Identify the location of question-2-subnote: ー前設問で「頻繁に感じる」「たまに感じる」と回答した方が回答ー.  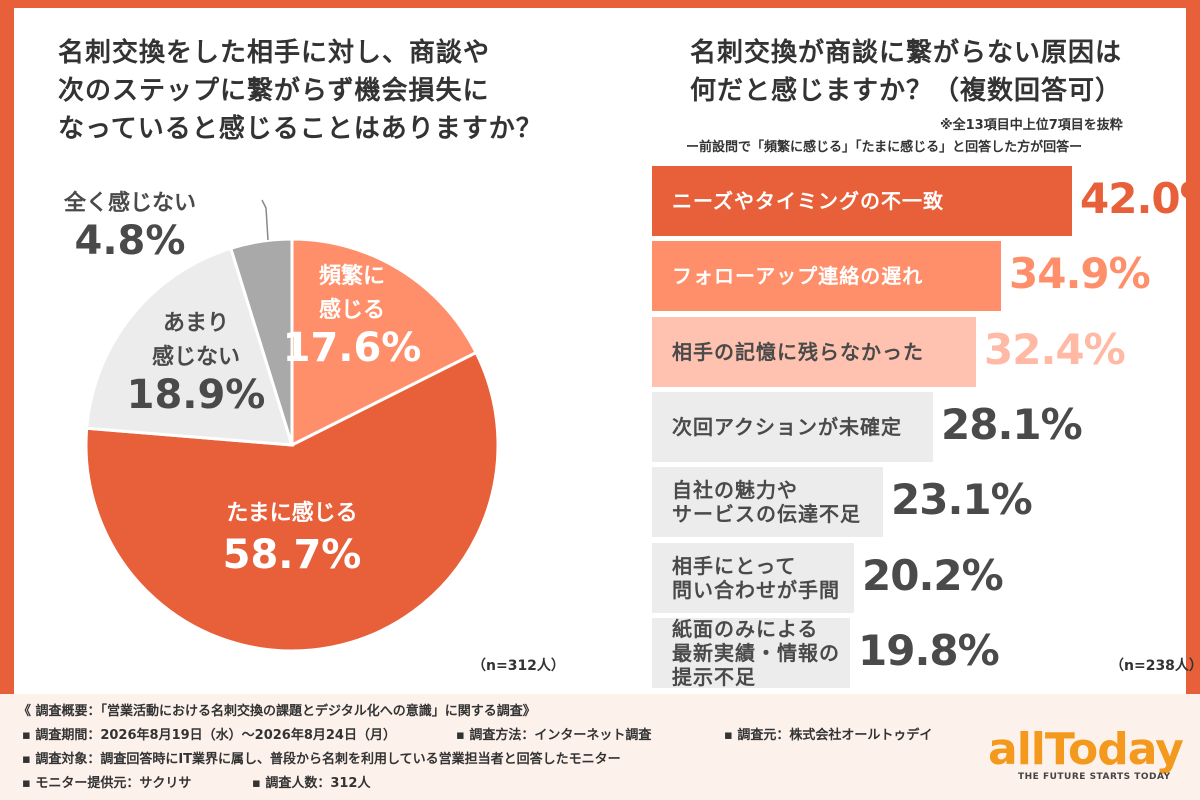
(884, 147).